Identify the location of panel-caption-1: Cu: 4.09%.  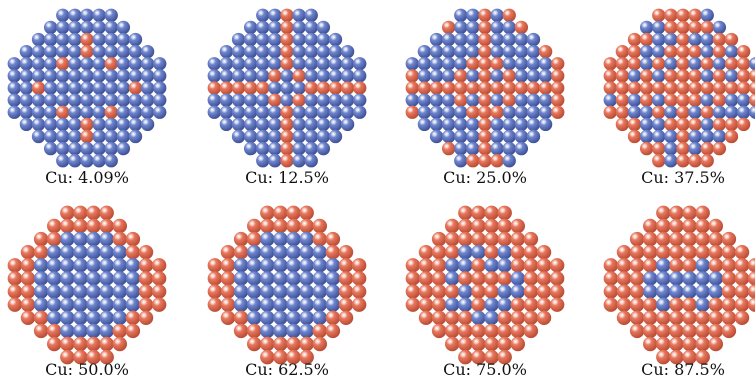
(87, 177).